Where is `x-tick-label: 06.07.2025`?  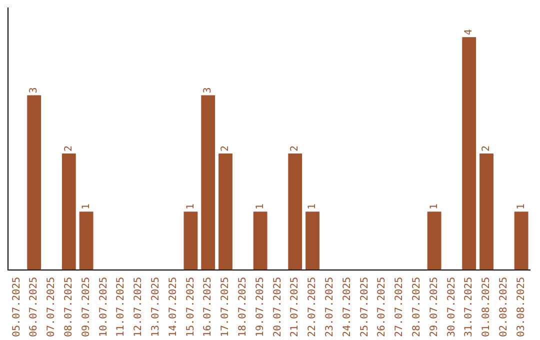
x-tick-label: 06.07.2025 is located at coordinates (34, 307).